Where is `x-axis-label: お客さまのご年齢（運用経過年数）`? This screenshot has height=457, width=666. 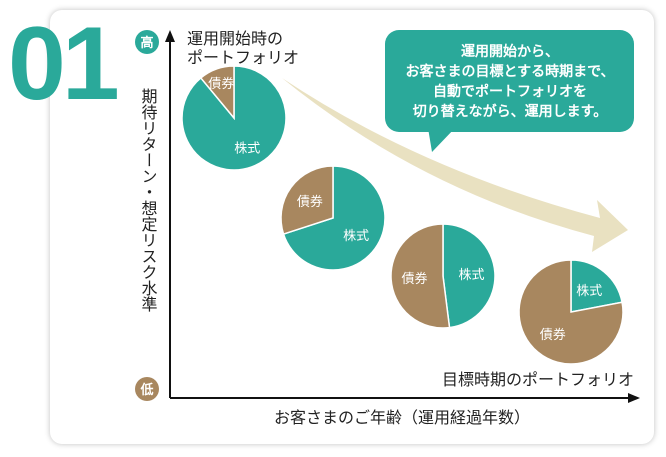
x-axis-label: お客さまのご年齢（運用経過年数） is located at coordinates (402, 417).